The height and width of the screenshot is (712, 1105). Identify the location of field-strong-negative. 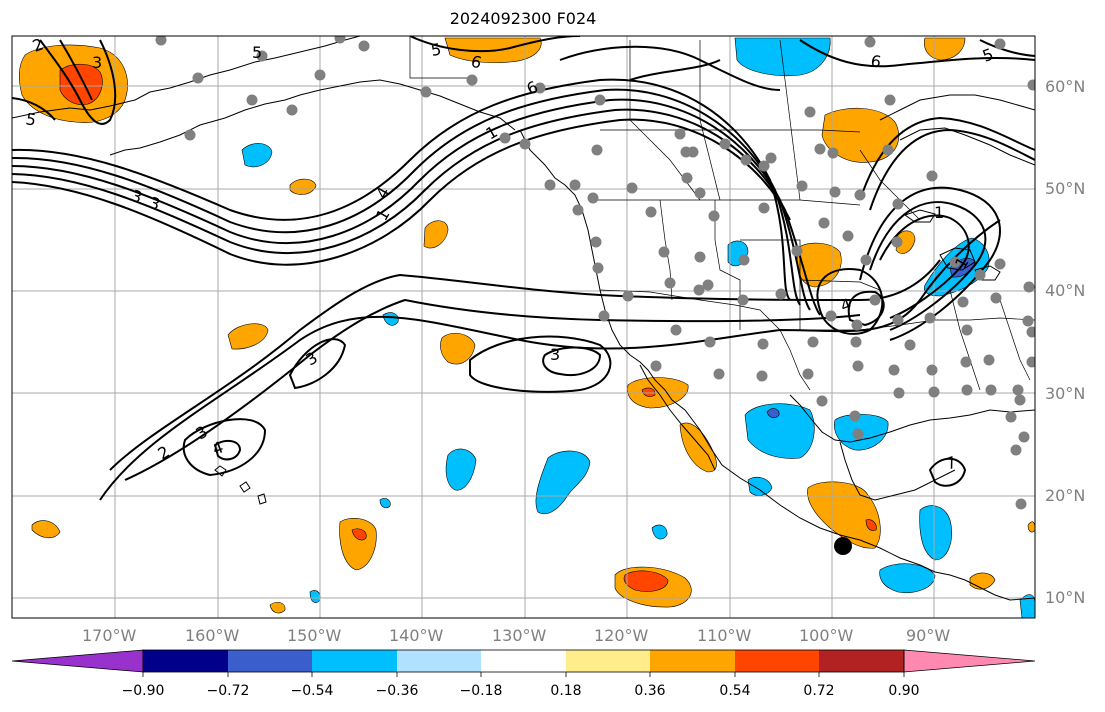
(773, 413).